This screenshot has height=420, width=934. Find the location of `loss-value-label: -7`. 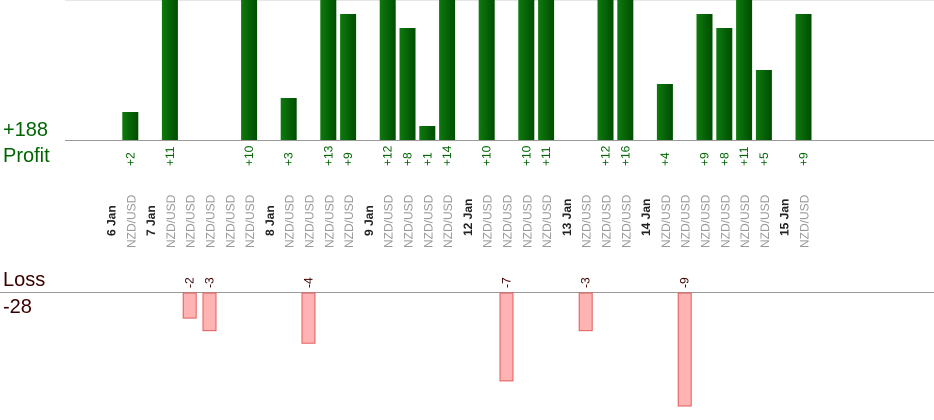

loss-value-label: -7 is located at coordinates (507, 282).